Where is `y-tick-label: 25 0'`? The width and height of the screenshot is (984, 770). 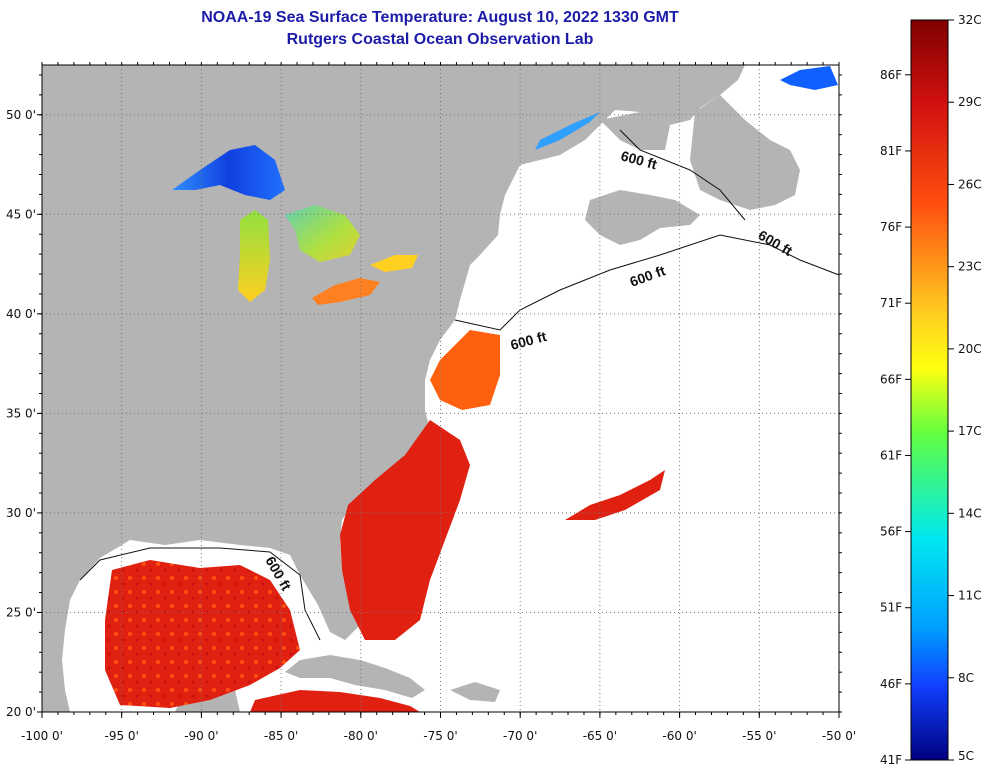 y-tick-label: 25 0' is located at coordinates (21, 612).